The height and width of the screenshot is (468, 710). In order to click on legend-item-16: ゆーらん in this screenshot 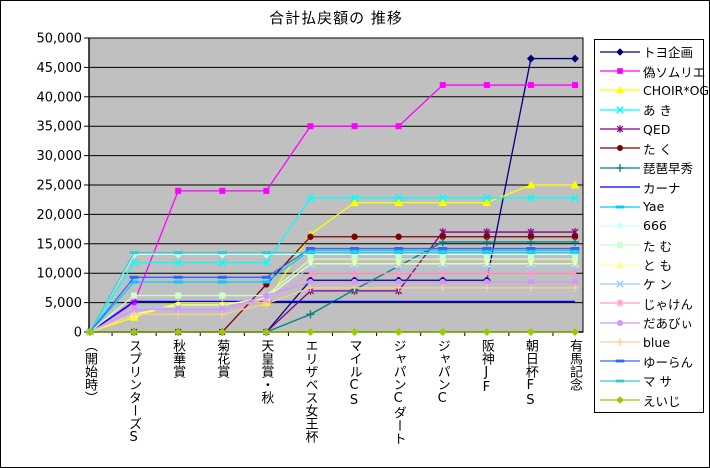, I will do `click(651, 361)`.